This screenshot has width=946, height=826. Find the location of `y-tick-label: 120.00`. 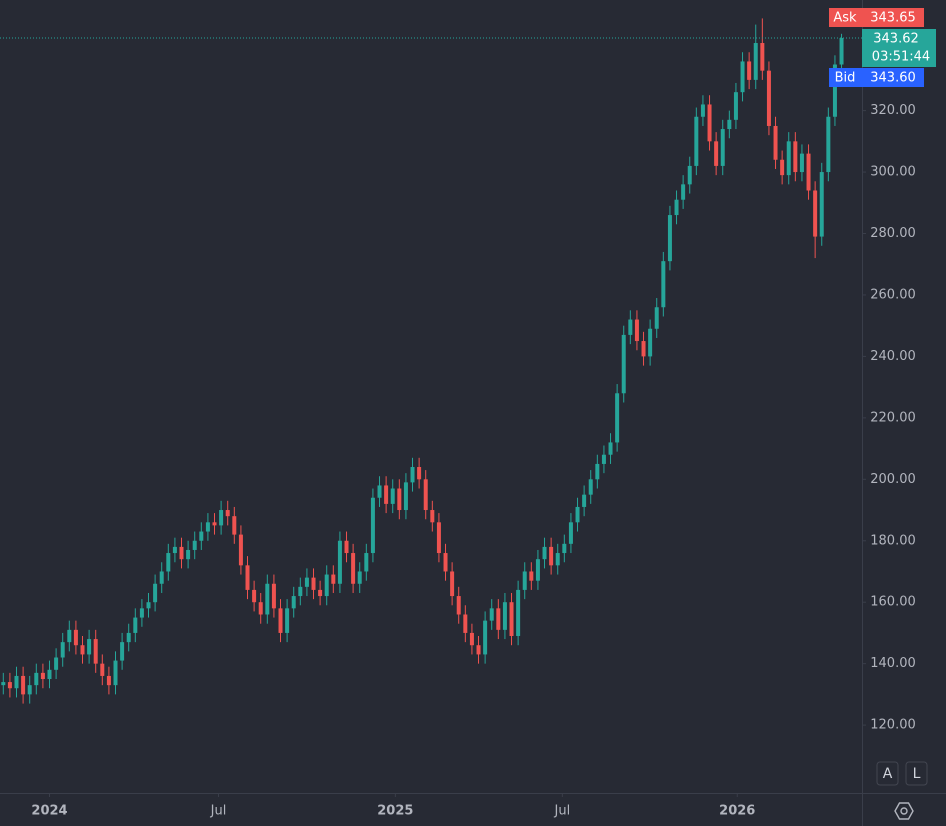

y-tick-label: 120.00 is located at coordinates (893, 725).